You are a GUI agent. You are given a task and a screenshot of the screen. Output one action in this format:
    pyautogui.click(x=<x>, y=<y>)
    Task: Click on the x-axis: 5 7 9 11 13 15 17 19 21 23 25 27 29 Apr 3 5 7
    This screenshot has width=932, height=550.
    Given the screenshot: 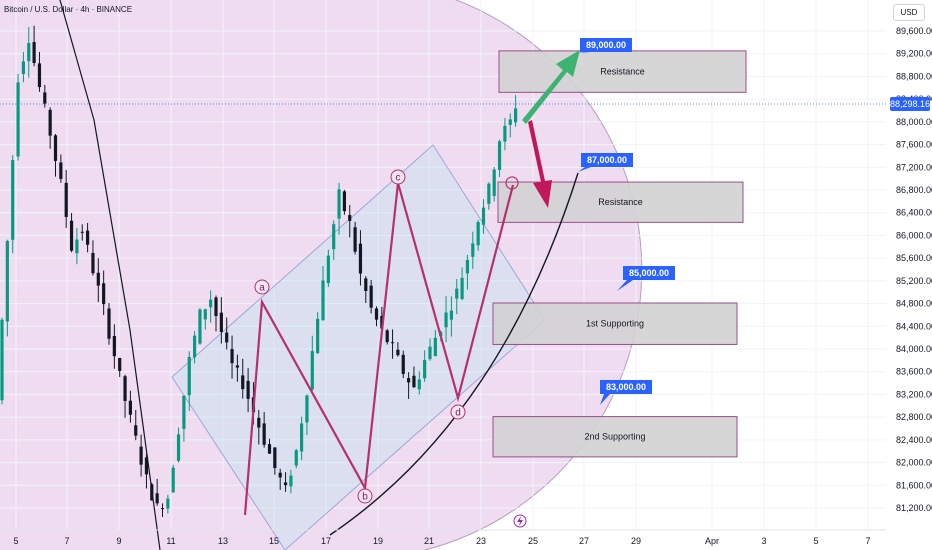 What is the action you would take?
    pyautogui.click(x=443, y=537)
    